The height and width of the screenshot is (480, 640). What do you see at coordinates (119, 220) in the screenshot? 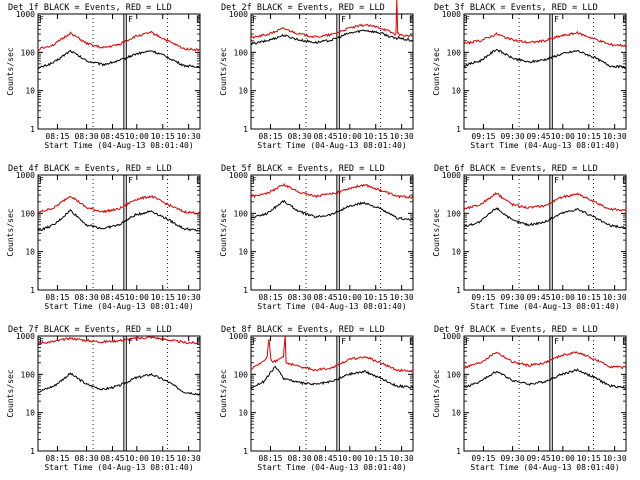
I see `events-series-line` at bounding box center [119, 220].